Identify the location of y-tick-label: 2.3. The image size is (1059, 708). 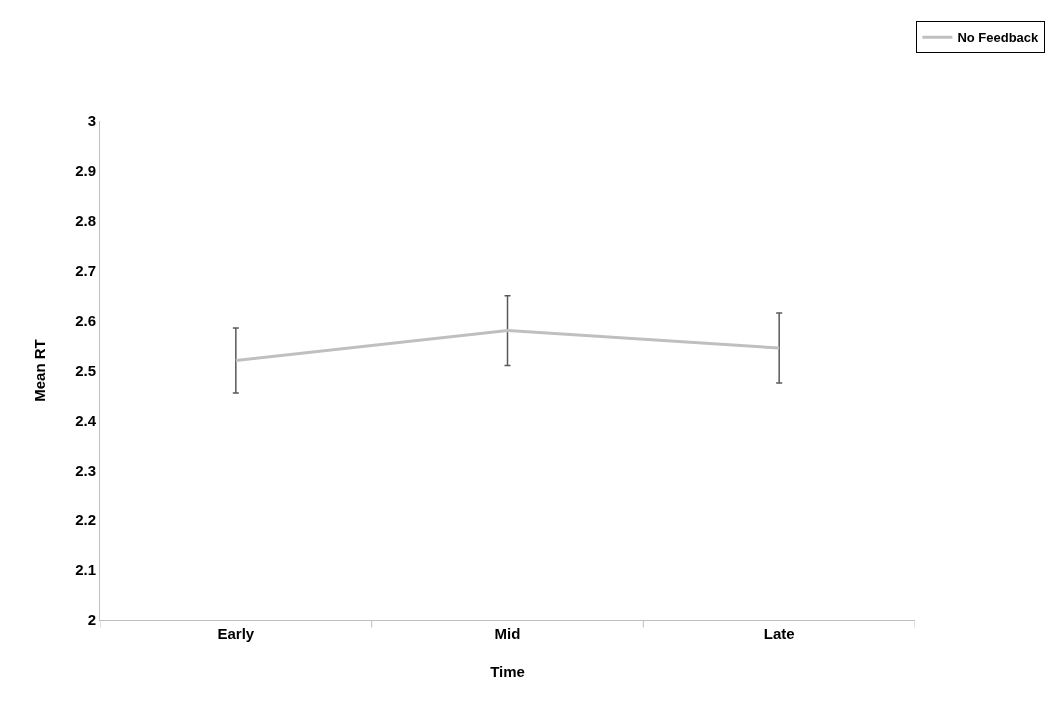
(85, 470).